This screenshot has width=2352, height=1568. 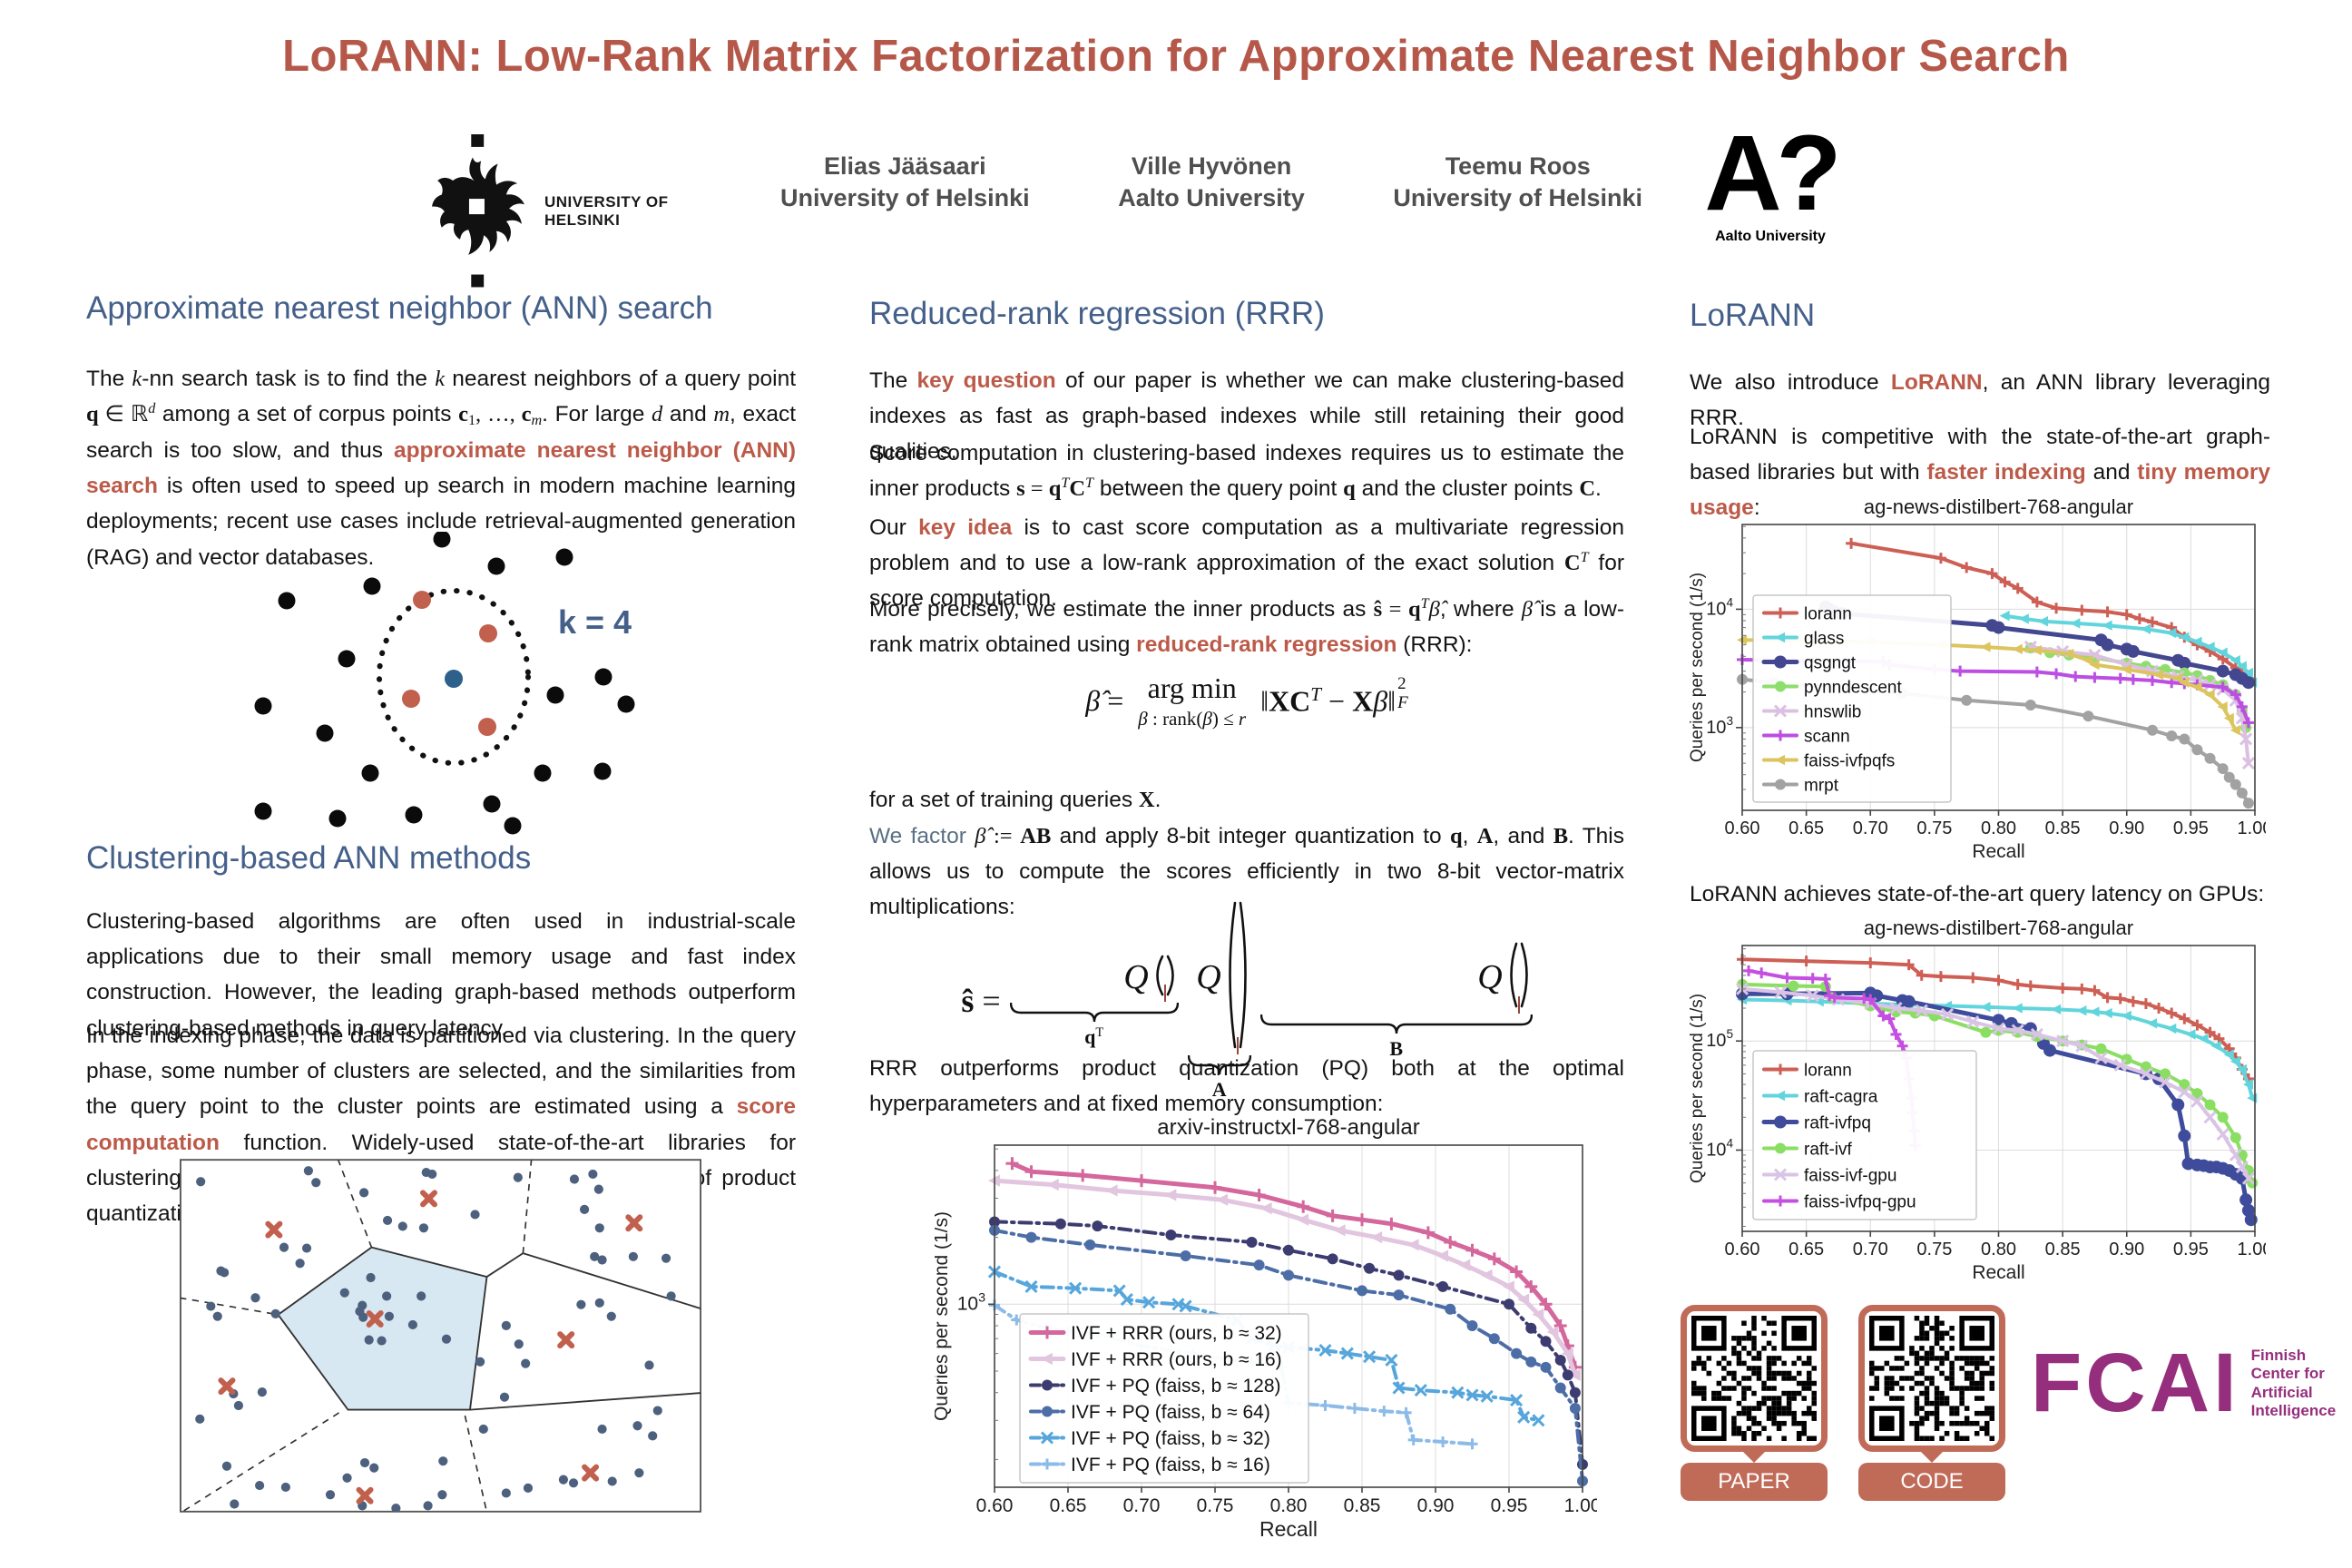 What do you see at coordinates (1998, 507) in the screenshot?
I see `chart-title: ag-news-distilbert-768-angular` at bounding box center [1998, 507].